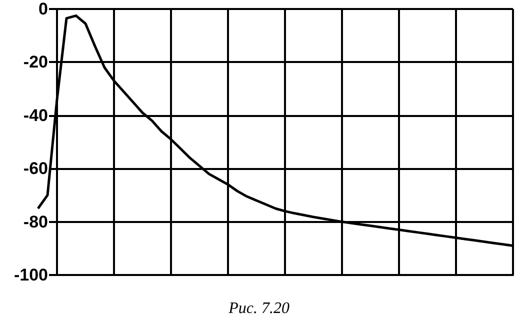  What do you see at coordinates (43, 9) in the screenshot?
I see `y-tick-label: 0` at bounding box center [43, 9].